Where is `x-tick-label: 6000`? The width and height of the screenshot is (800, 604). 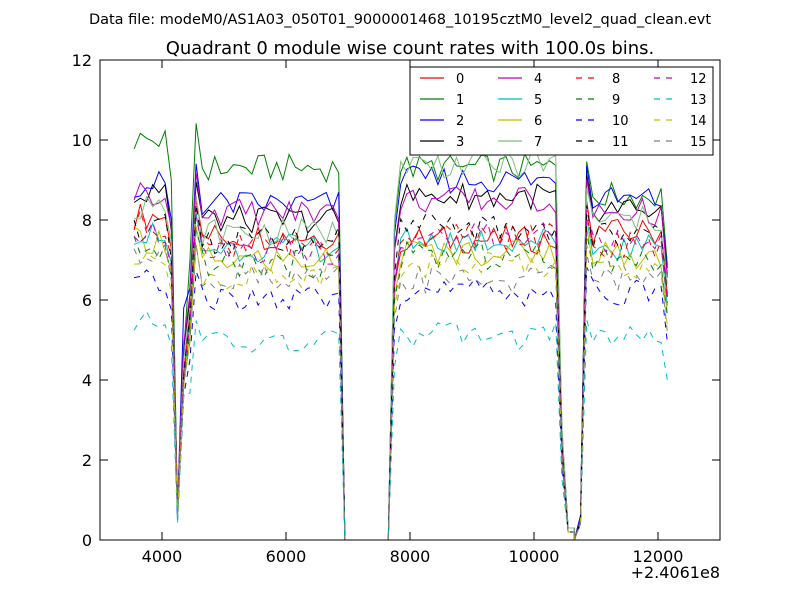 x-tick-label: 6000 is located at coordinates (286, 556).